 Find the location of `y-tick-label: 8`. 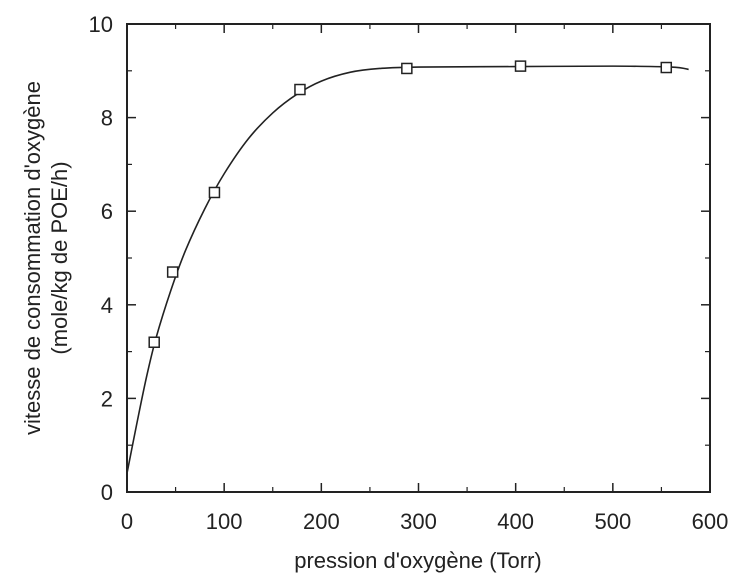

y-tick-label: 8 is located at coordinates (107, 118).